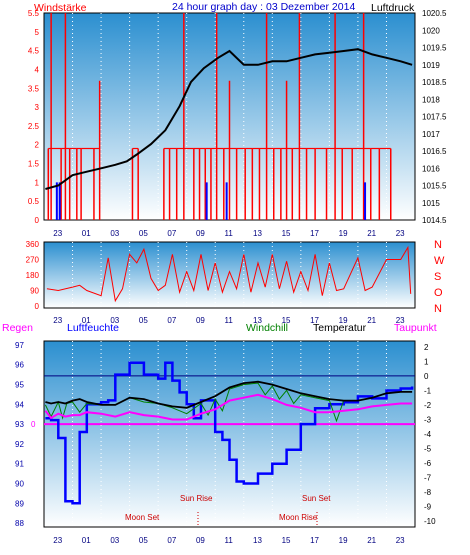 Image resolution: width=470 pixels, height=555 pixels. What do you see at coordinates (34, 88) in the screenshot?
I see `wind-y-tick-label: 3.5` at bounding box center [34, 88].